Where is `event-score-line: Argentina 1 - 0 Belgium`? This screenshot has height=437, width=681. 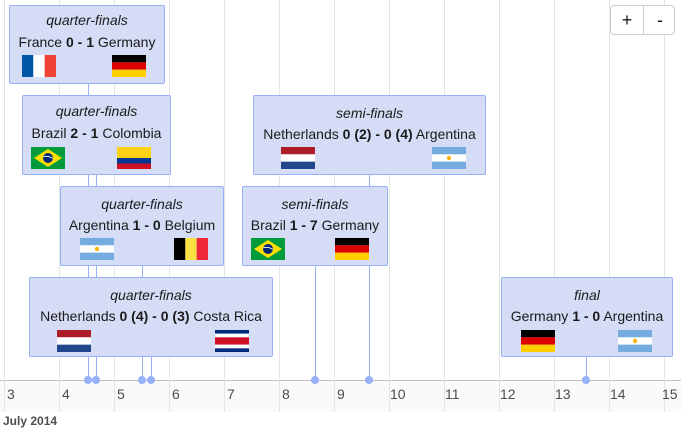
event-score-line: Argentina 1 - 0 Belgium is located at coordinates (142, 225).